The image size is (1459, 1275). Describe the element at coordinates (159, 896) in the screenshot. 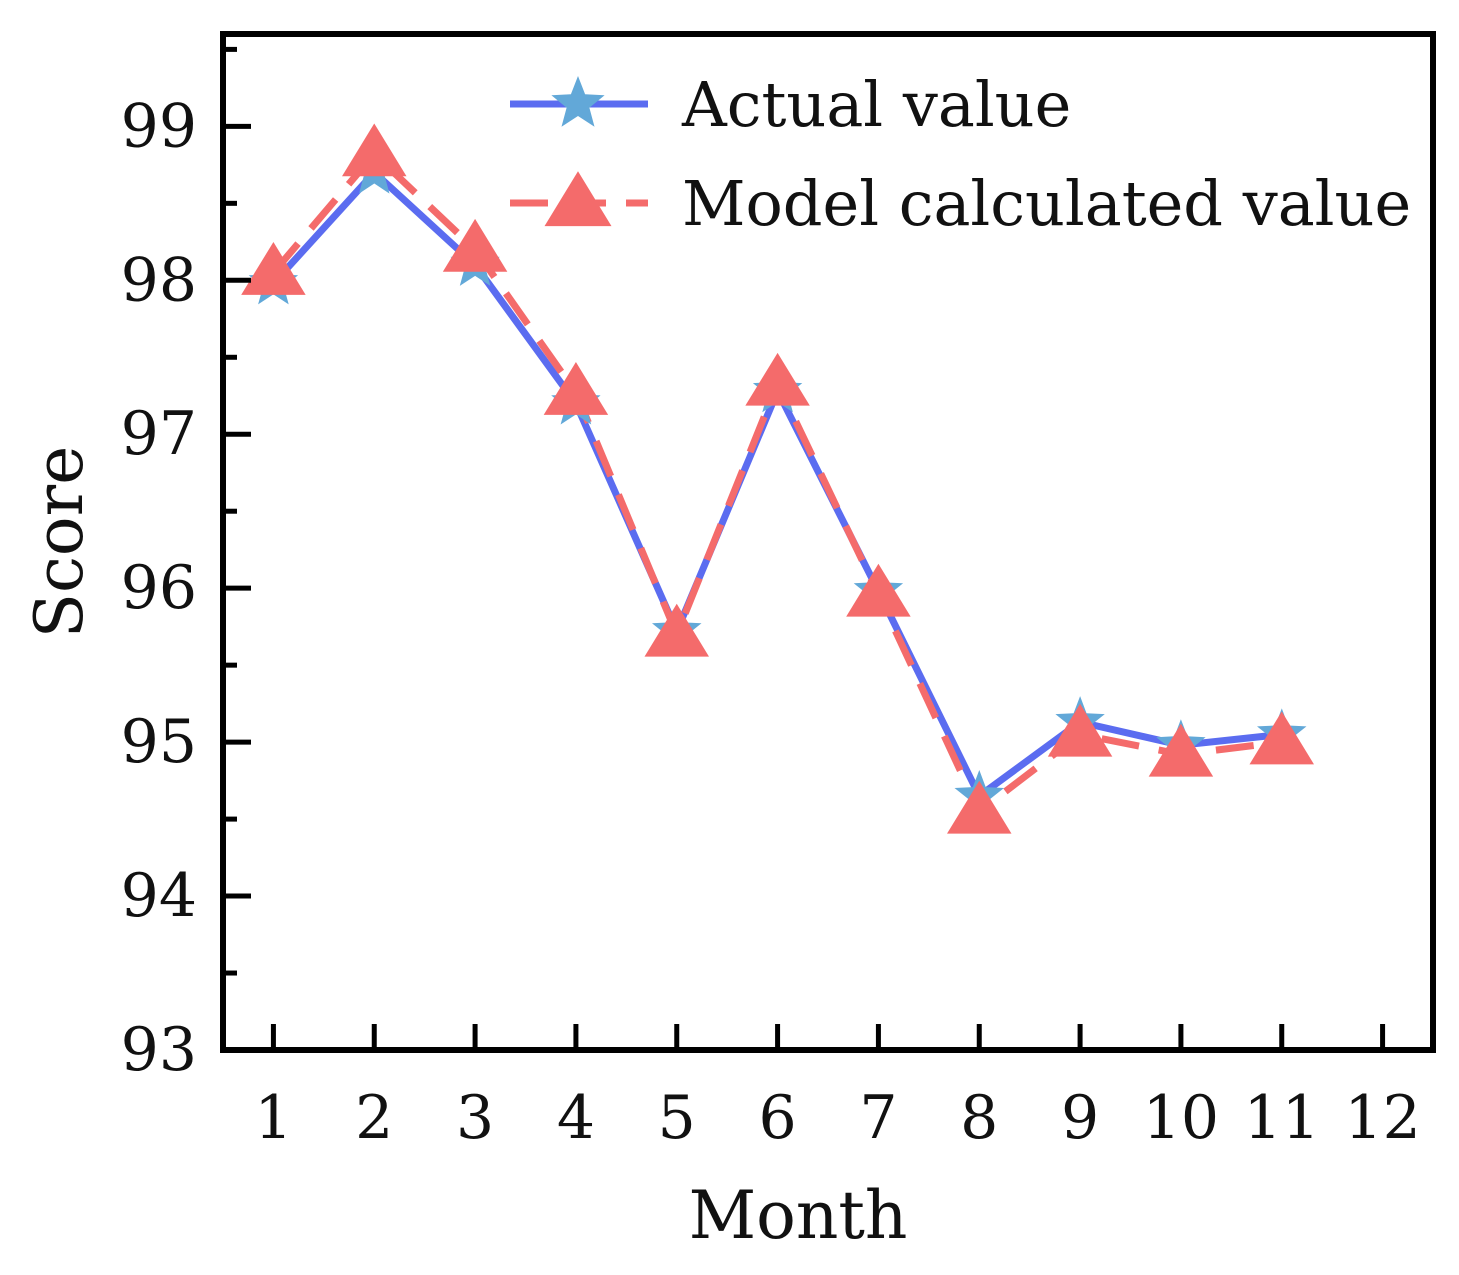

I see `y-tick-label: 94` at that location.